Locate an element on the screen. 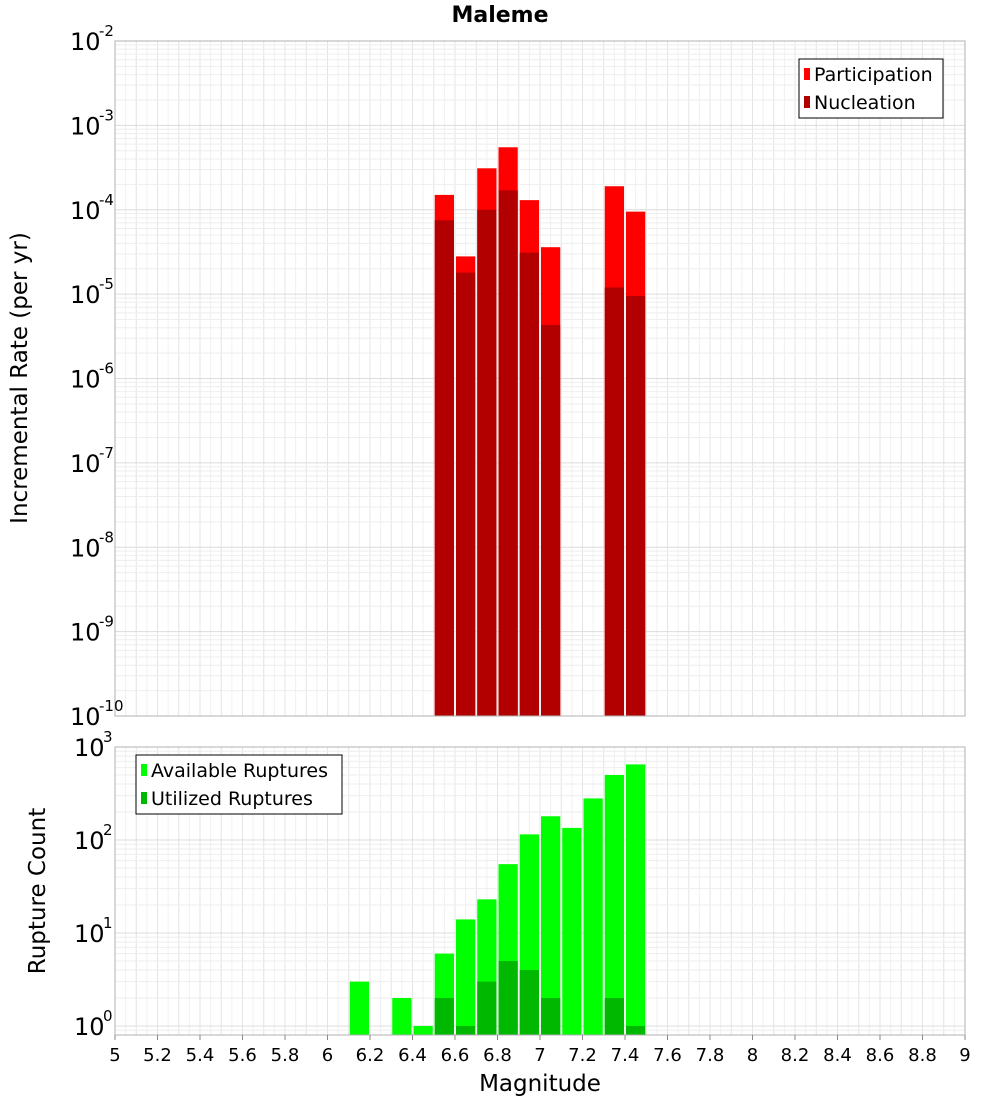  x-tick-label: 5.6 is located at coordinates (242, 1055).